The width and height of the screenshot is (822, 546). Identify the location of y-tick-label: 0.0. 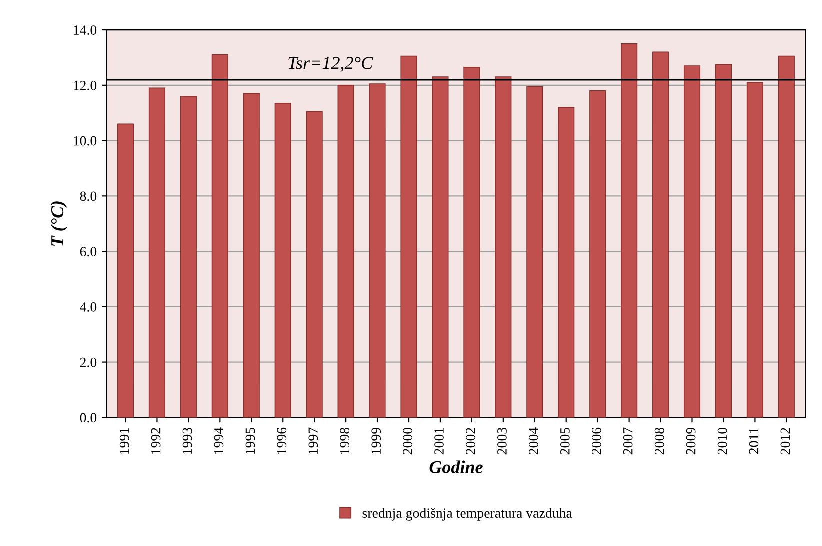
(88, 418).